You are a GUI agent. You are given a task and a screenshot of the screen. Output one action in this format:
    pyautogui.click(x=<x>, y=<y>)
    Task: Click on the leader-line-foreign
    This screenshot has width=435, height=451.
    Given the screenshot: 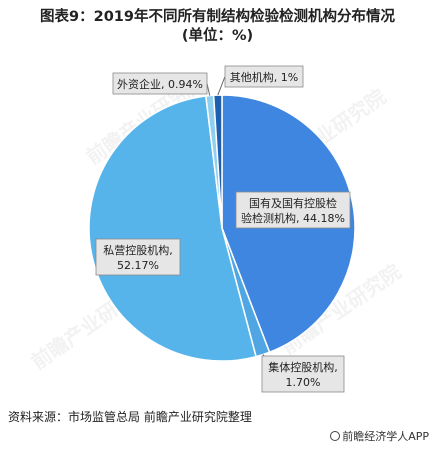 What is the action you would take?
    pyautogui.click(x=208, y=89)
    